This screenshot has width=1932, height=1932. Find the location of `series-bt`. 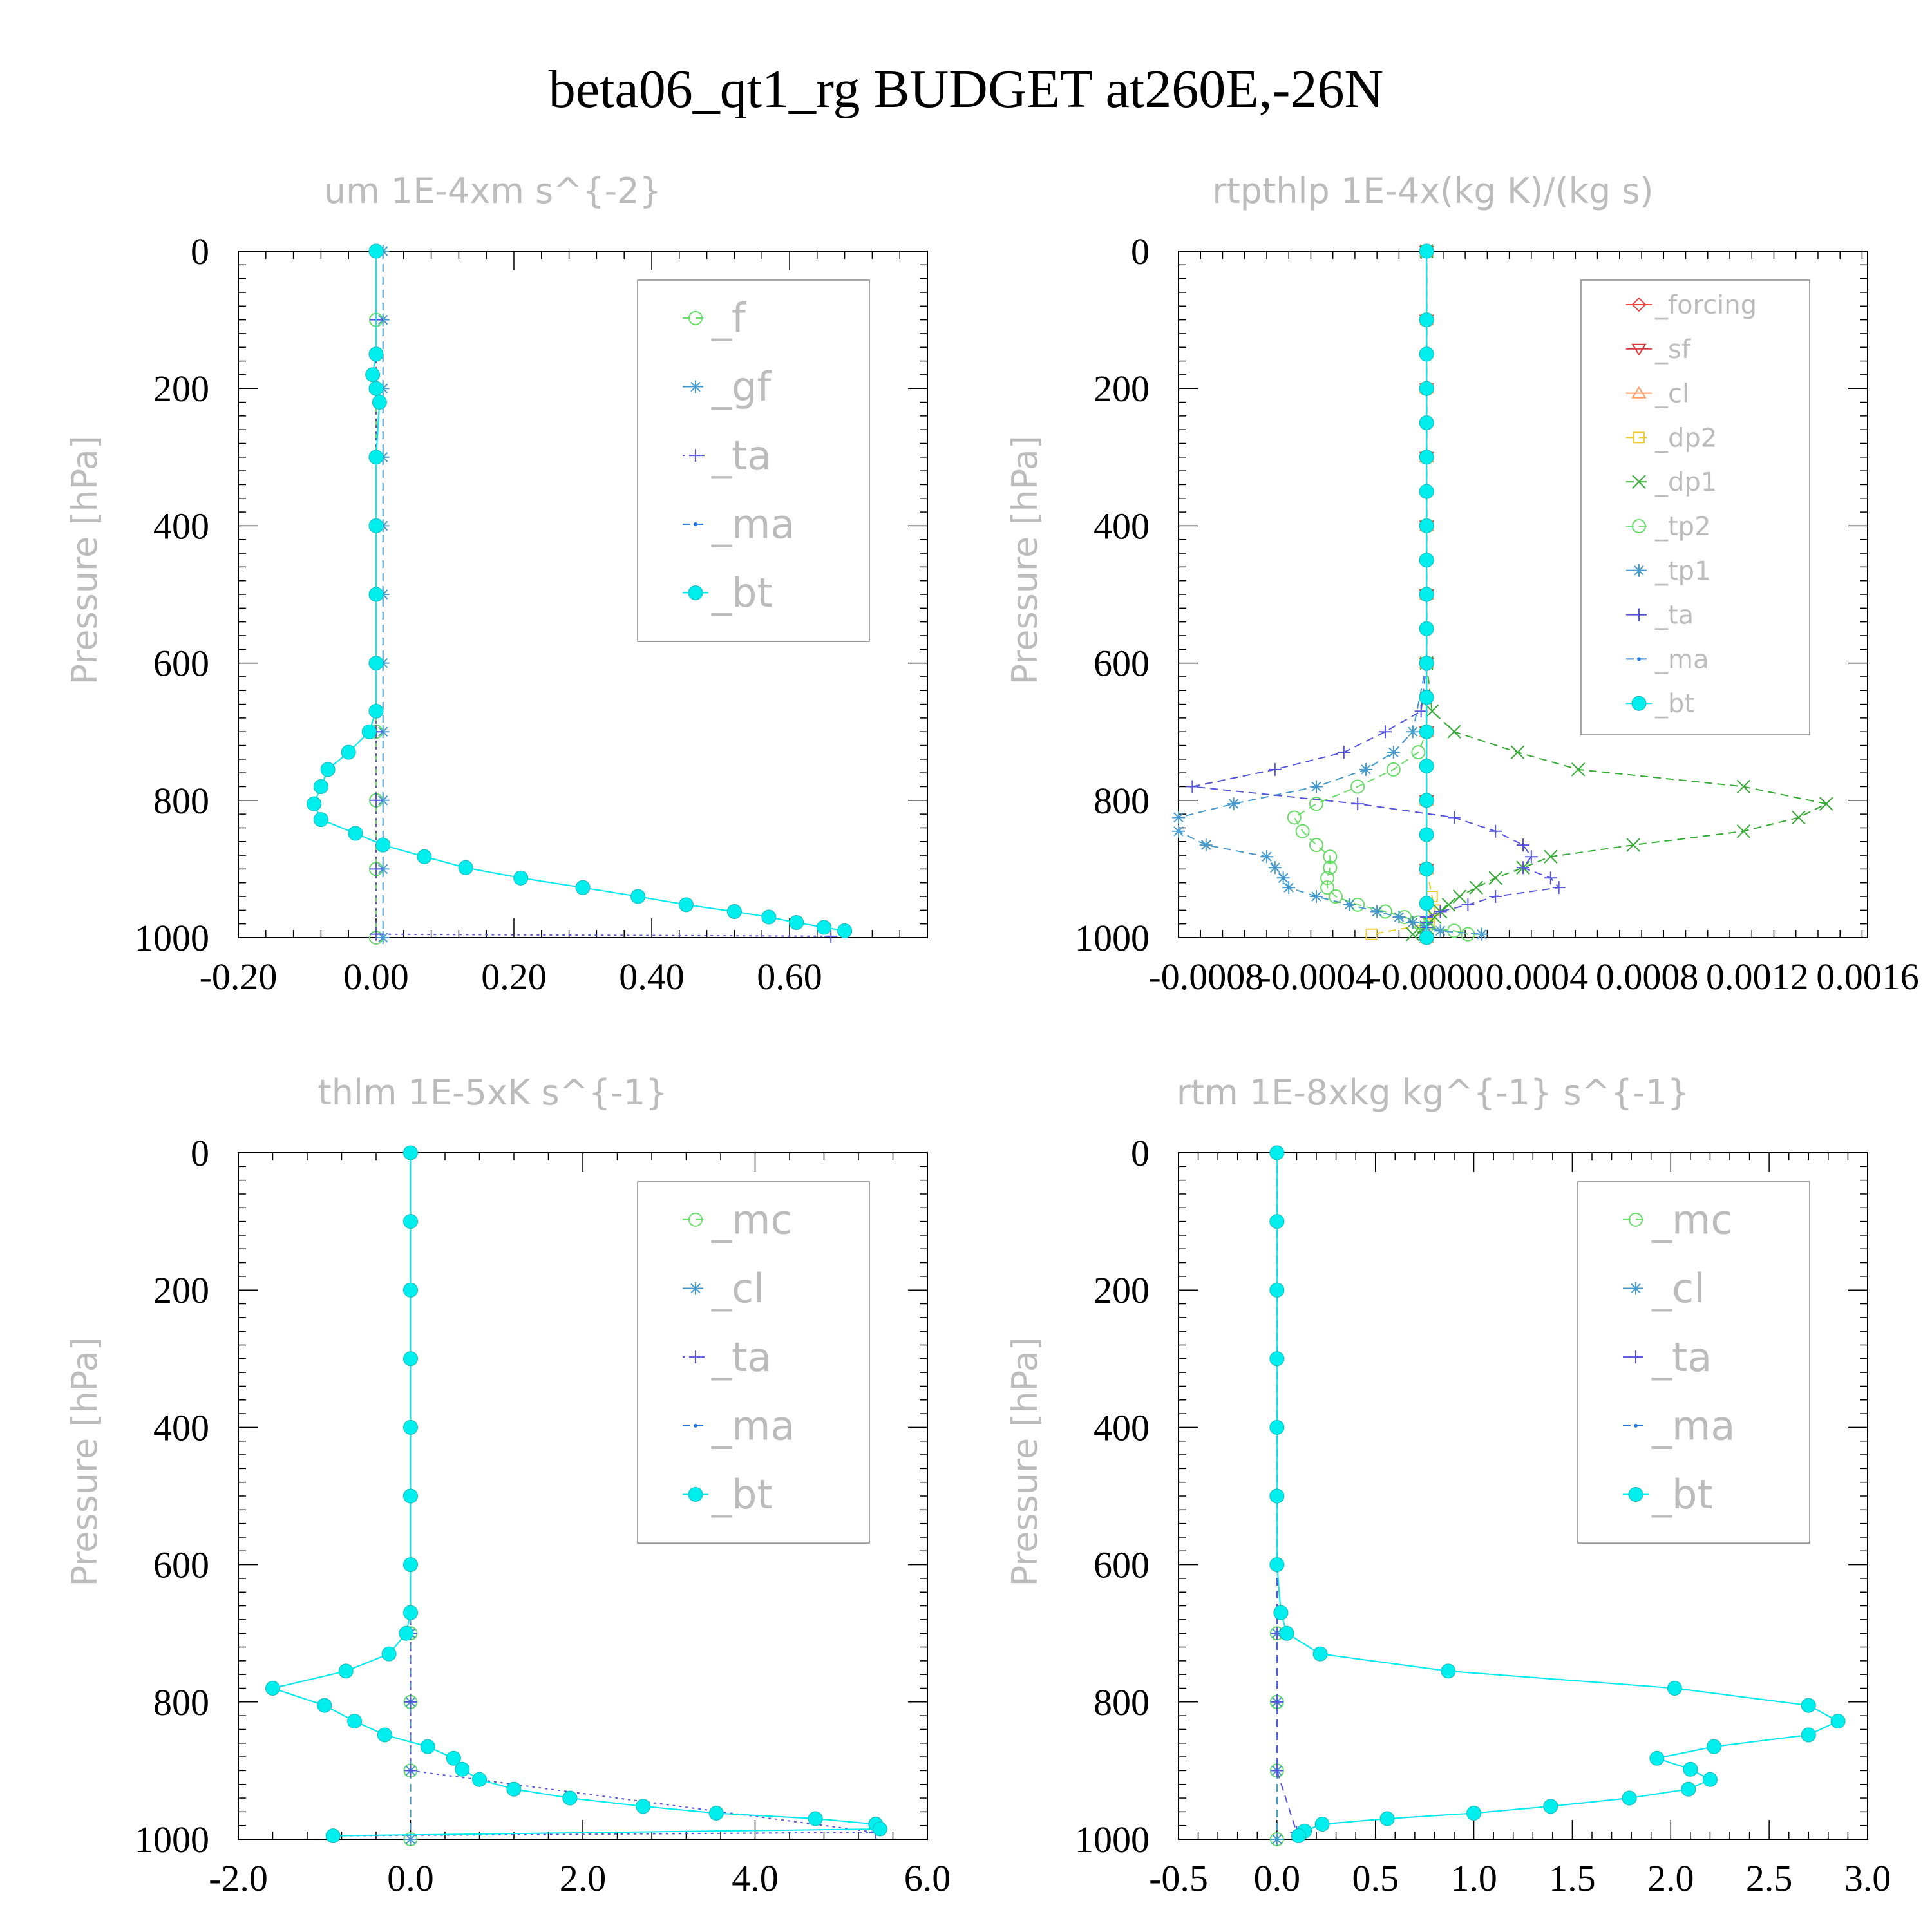

series-bt is located at coordinates (1558, 1494).